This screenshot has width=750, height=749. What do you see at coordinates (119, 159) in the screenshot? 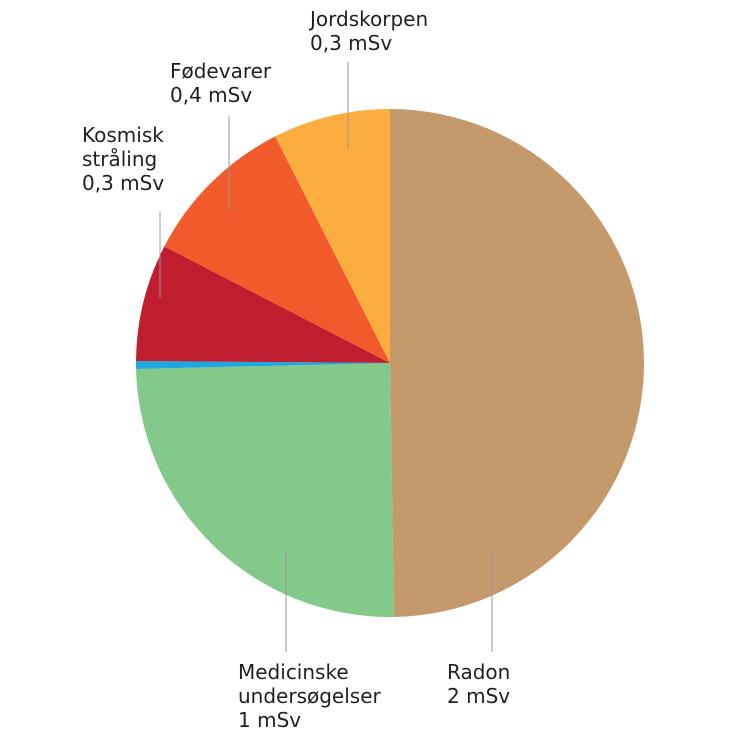
I see `slice-label-line: stråling` at bounding box center [119, 159].